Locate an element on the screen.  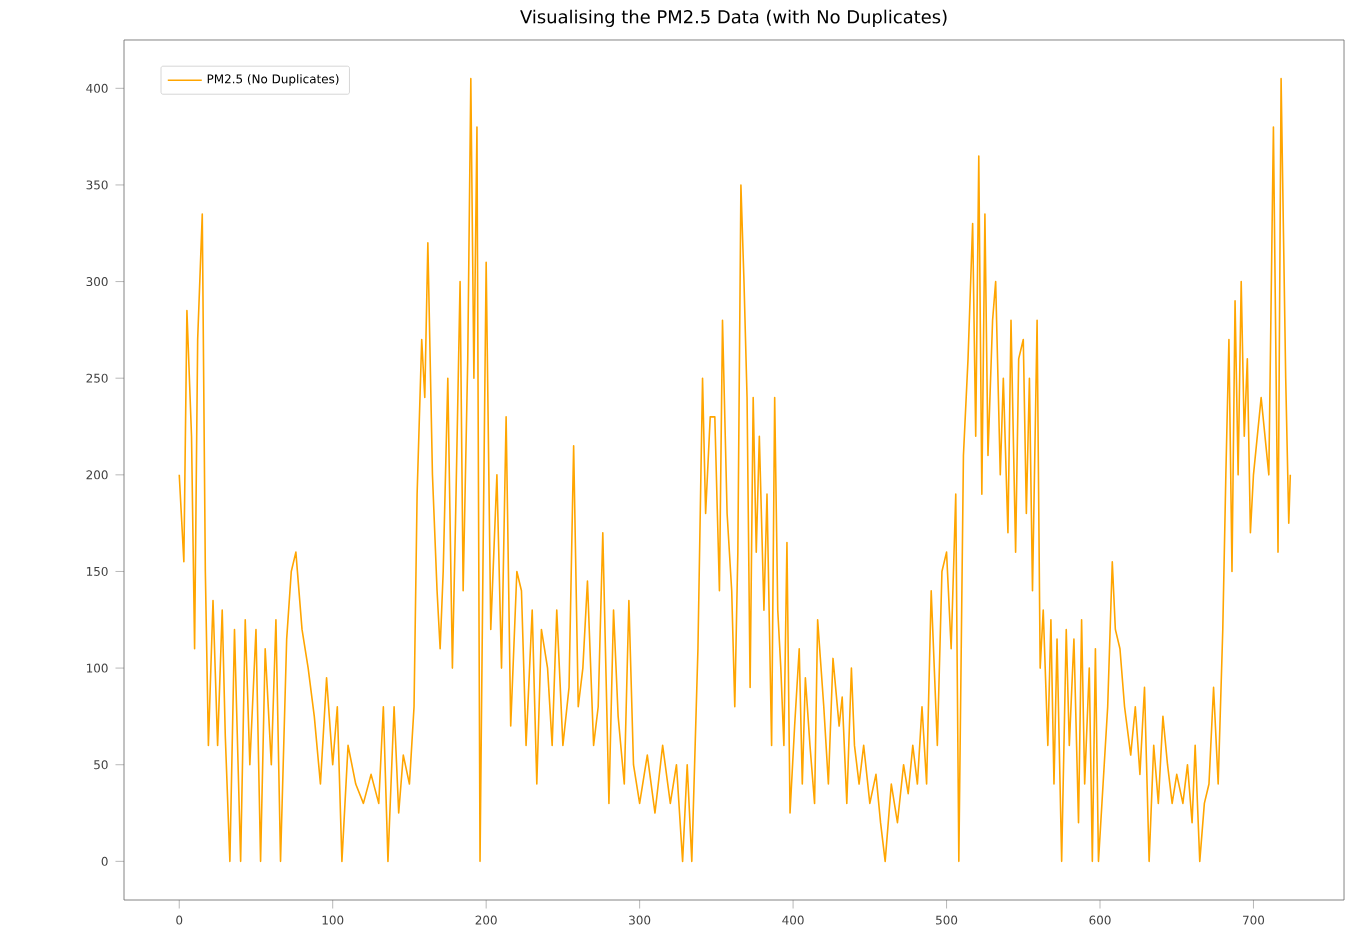
chart-title: Visualising the PM2.5 Data (with No Duplicates) is located at coordinates (733, 18).